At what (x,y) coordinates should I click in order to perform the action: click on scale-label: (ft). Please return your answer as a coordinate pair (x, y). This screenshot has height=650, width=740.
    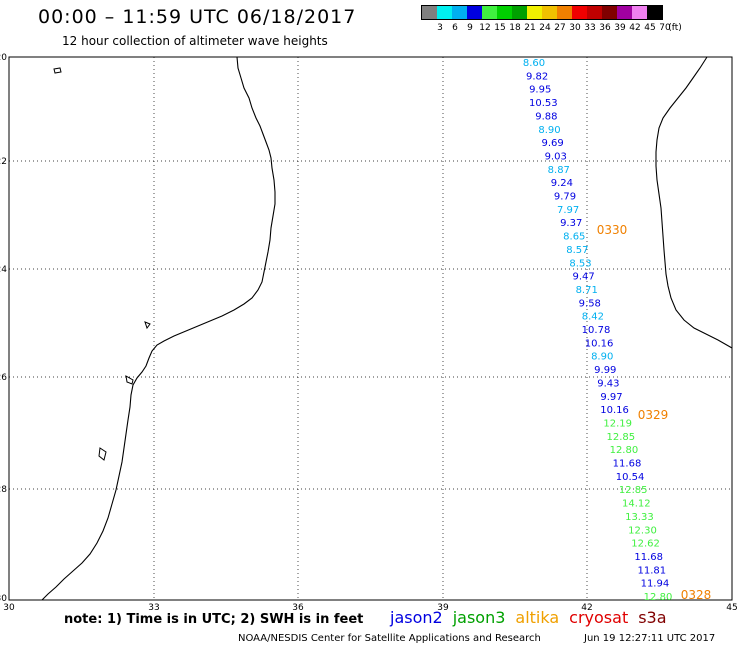
    Looking at the image, I should click on (675, 28).